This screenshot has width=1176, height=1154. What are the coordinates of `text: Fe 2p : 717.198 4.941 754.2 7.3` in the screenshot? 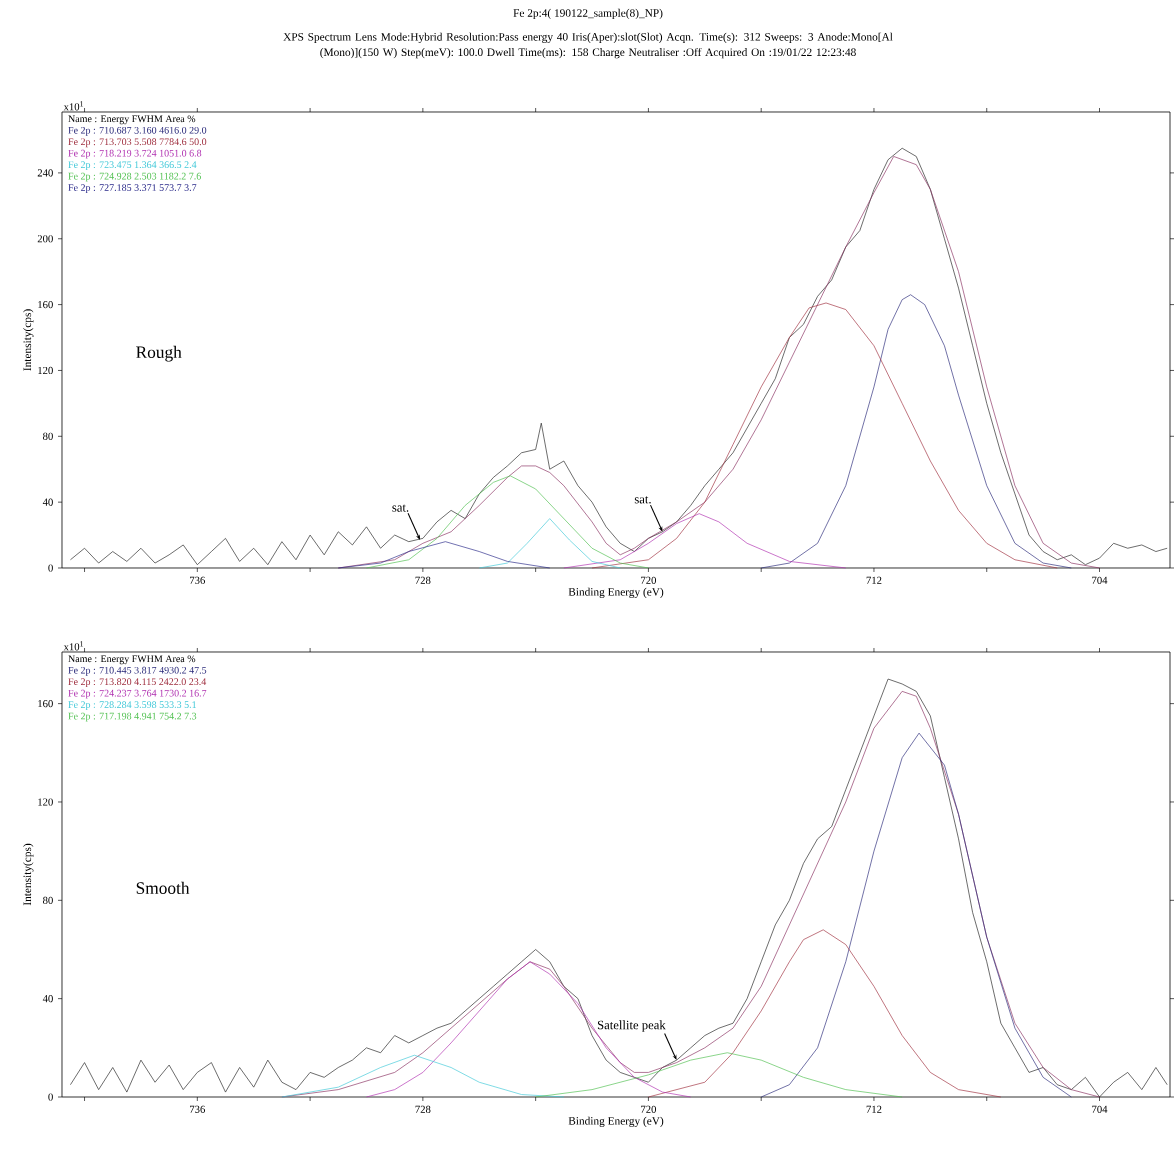 It's located at (132, 717).